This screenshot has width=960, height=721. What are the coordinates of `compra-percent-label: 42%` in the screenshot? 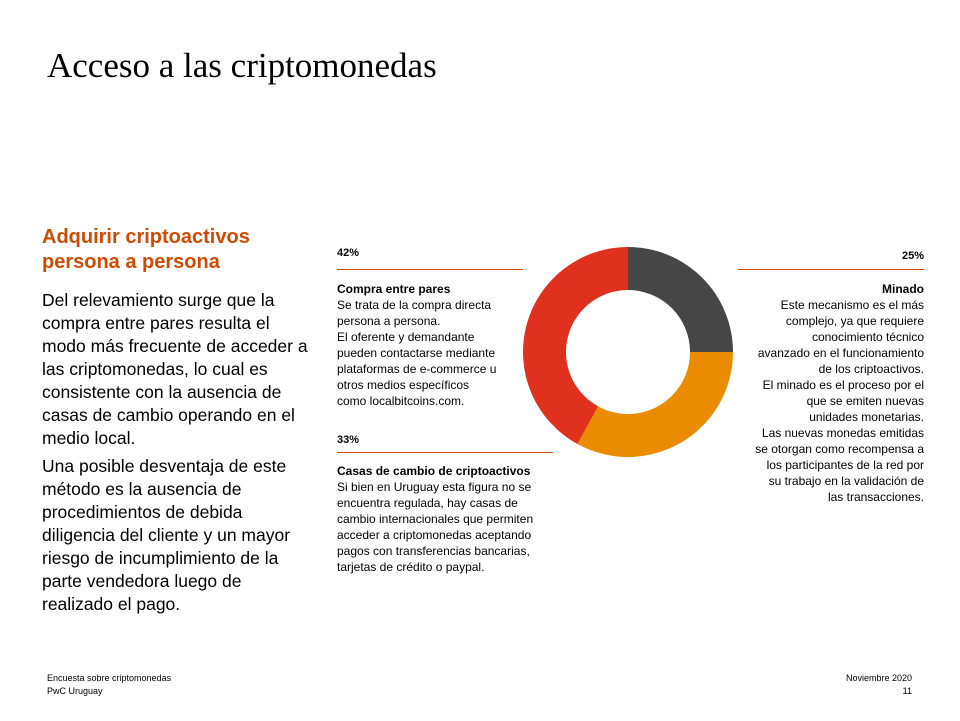 It's located at (348, 253).